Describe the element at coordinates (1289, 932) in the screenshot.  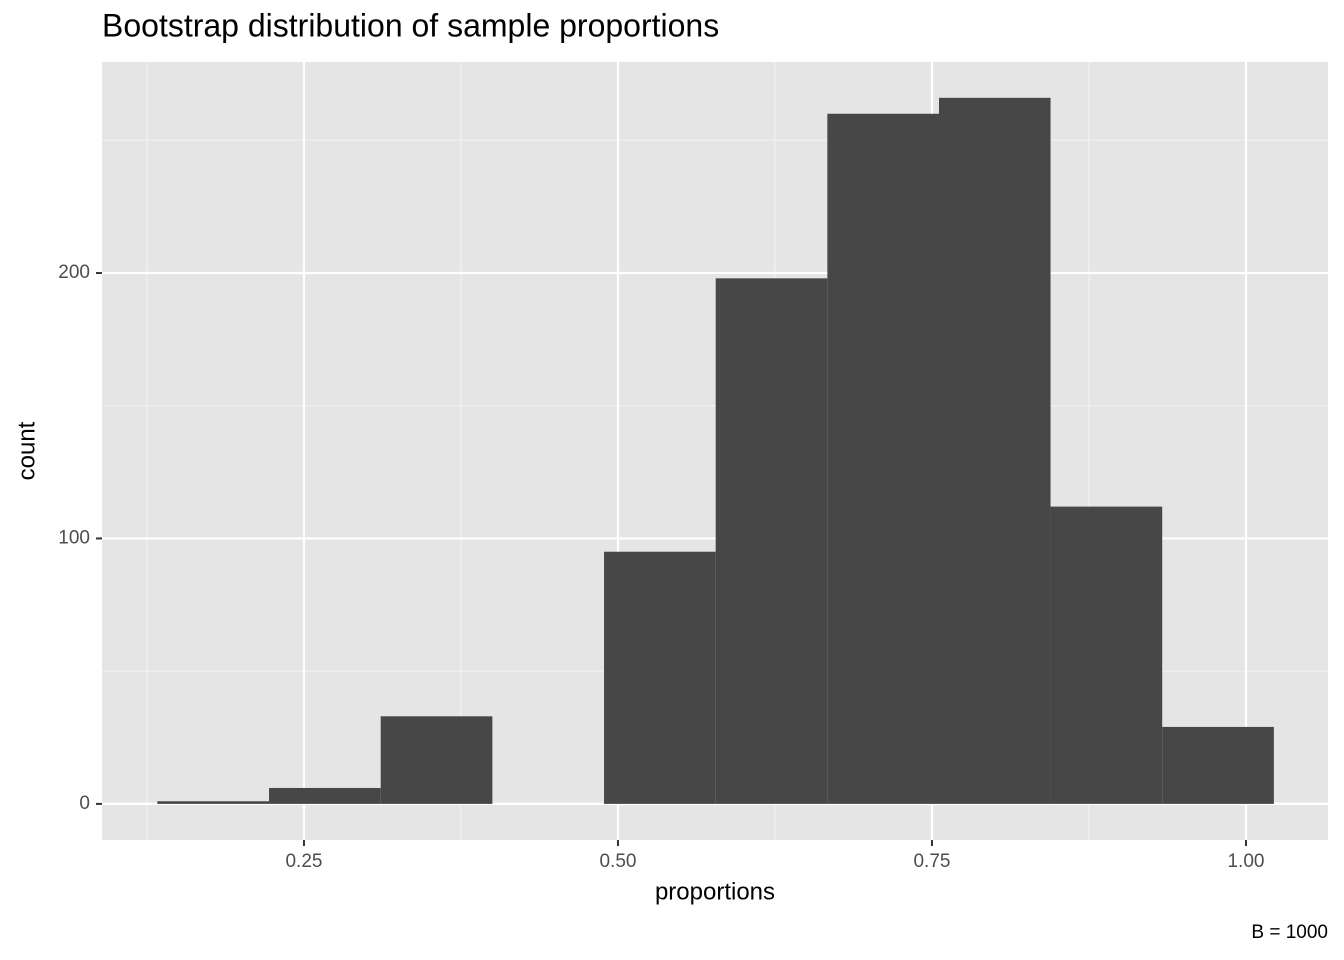
I see `caption: B = 1000` at that location.